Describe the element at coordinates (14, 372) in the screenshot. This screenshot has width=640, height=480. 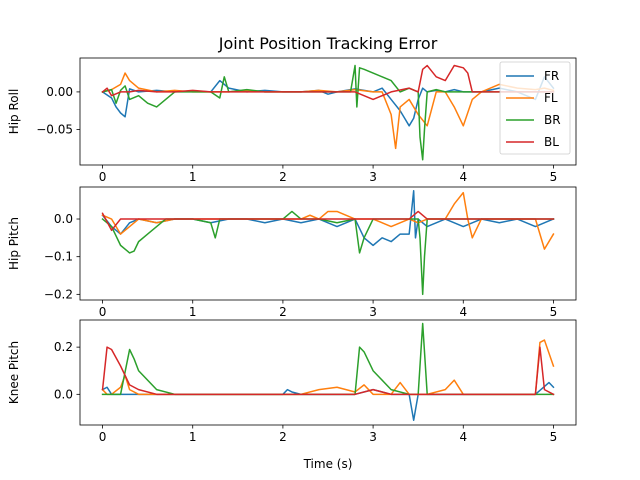
I see `y-axis-label-knee-pitch: Knee Pitch` at that location.